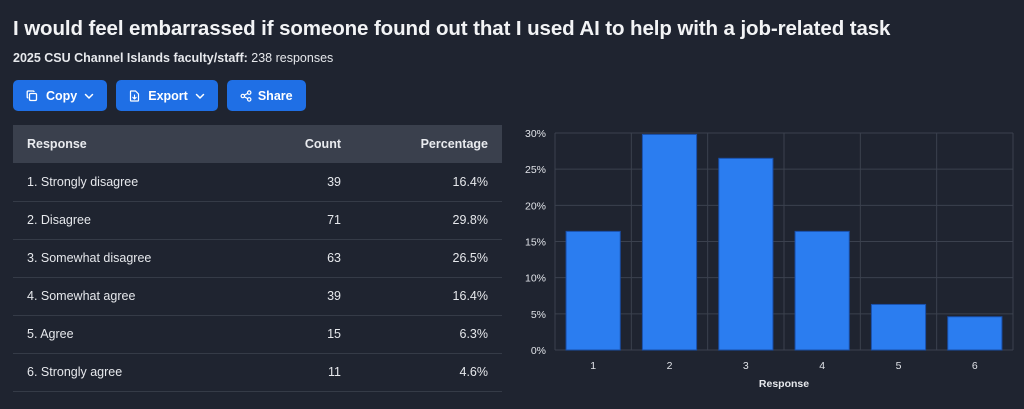 The width and height of the screenshot is (1024, 409). Describe the element at coordinates (433, 258) in the screenshot. I see `cell-percentage: 26.5%` at that location.